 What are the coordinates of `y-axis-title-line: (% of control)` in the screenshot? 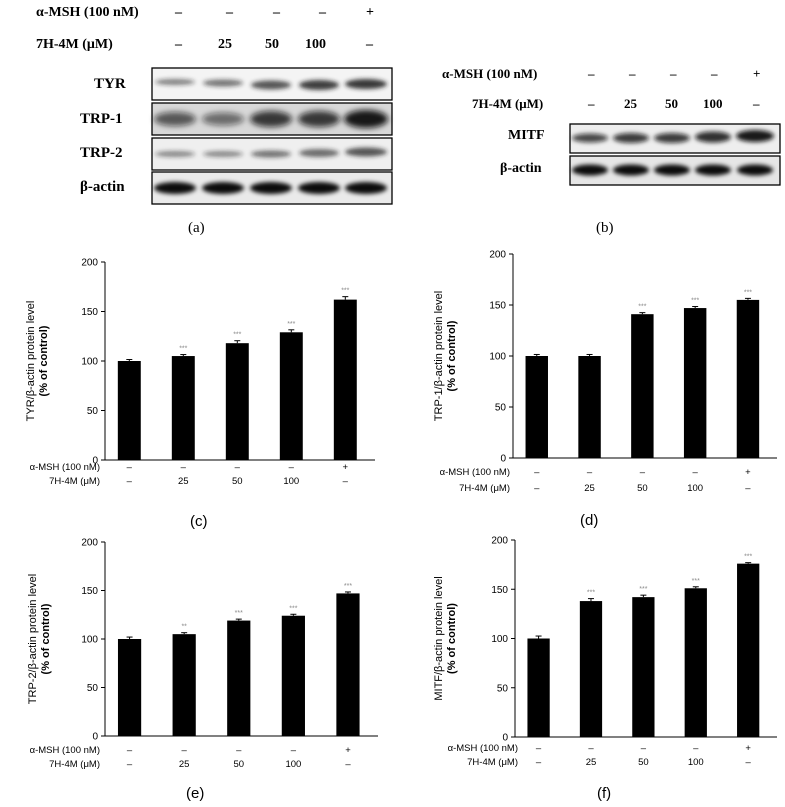 It's located at (452, 355).